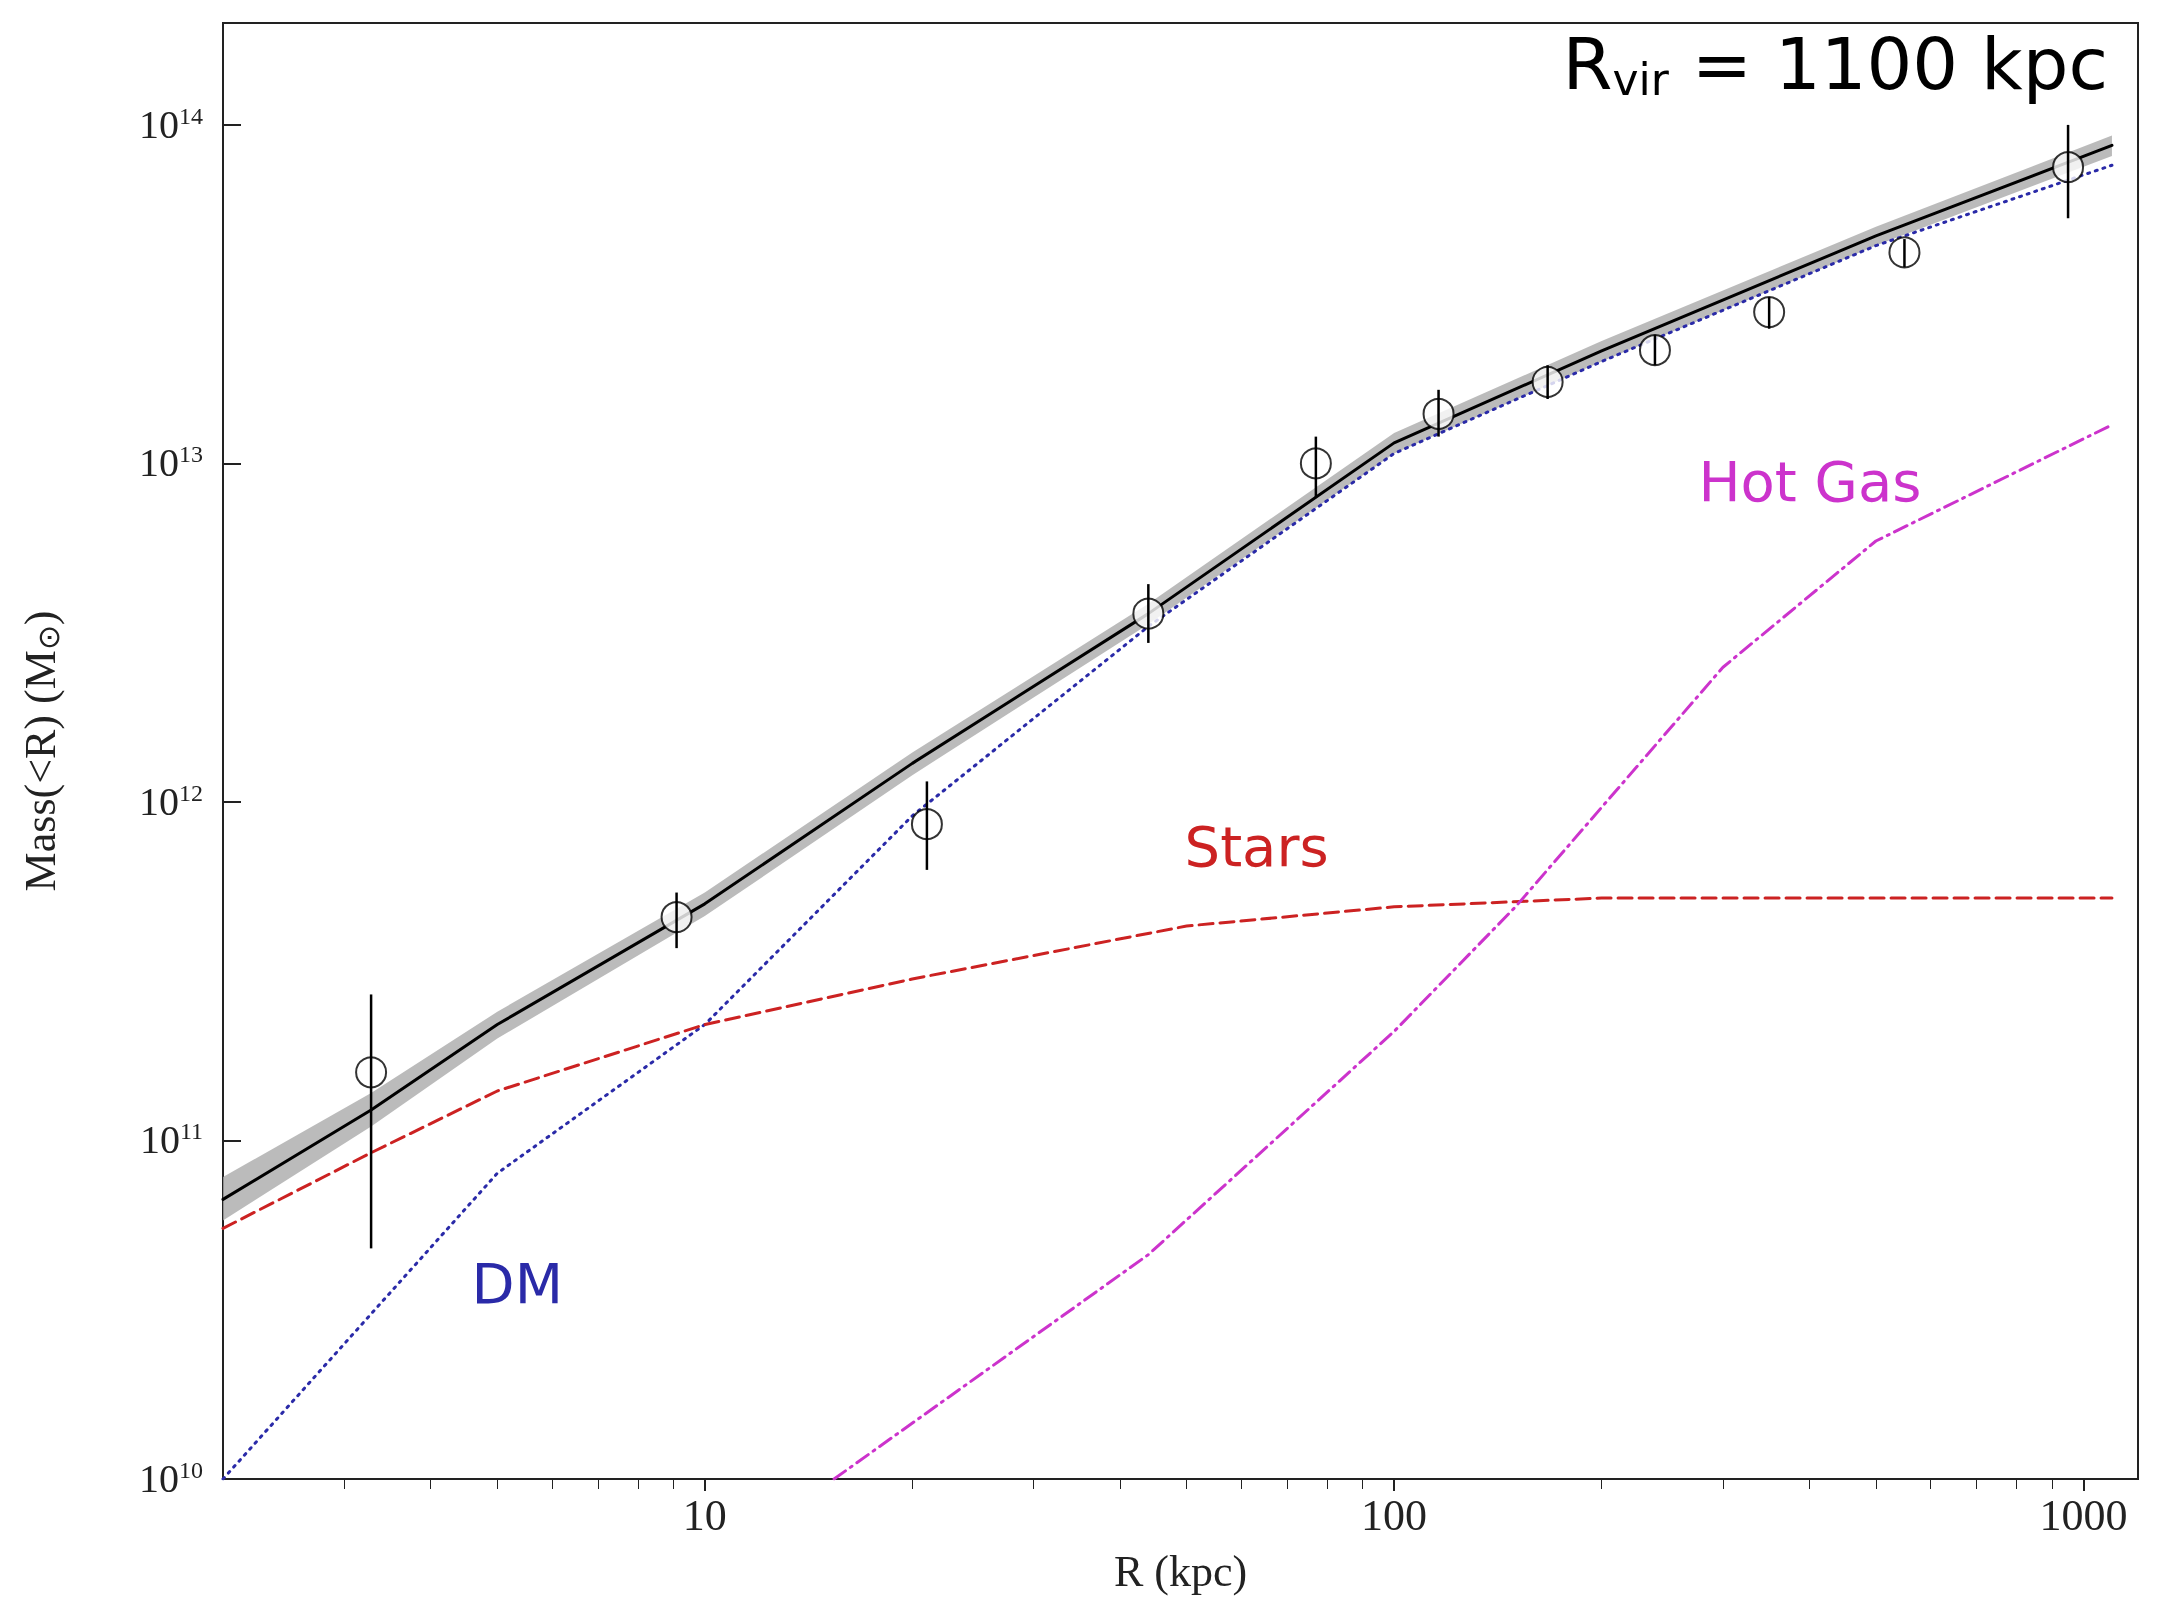 This screenshot has width=2168, height=1617. I want to click on x-axis-title: R (kpc), so click(1180, 1571).